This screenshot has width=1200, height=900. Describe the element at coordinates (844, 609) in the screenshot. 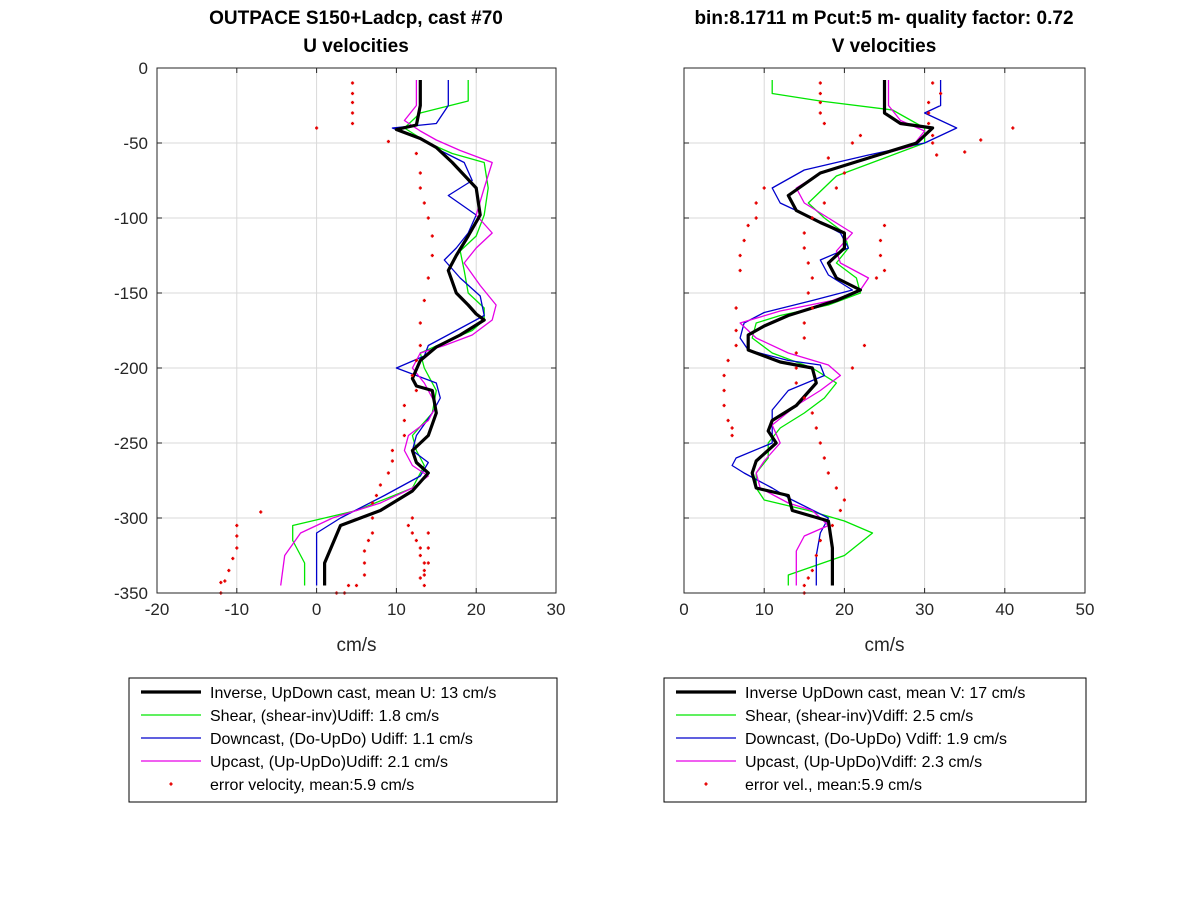

I see `x-tick-label: 20` at that location.